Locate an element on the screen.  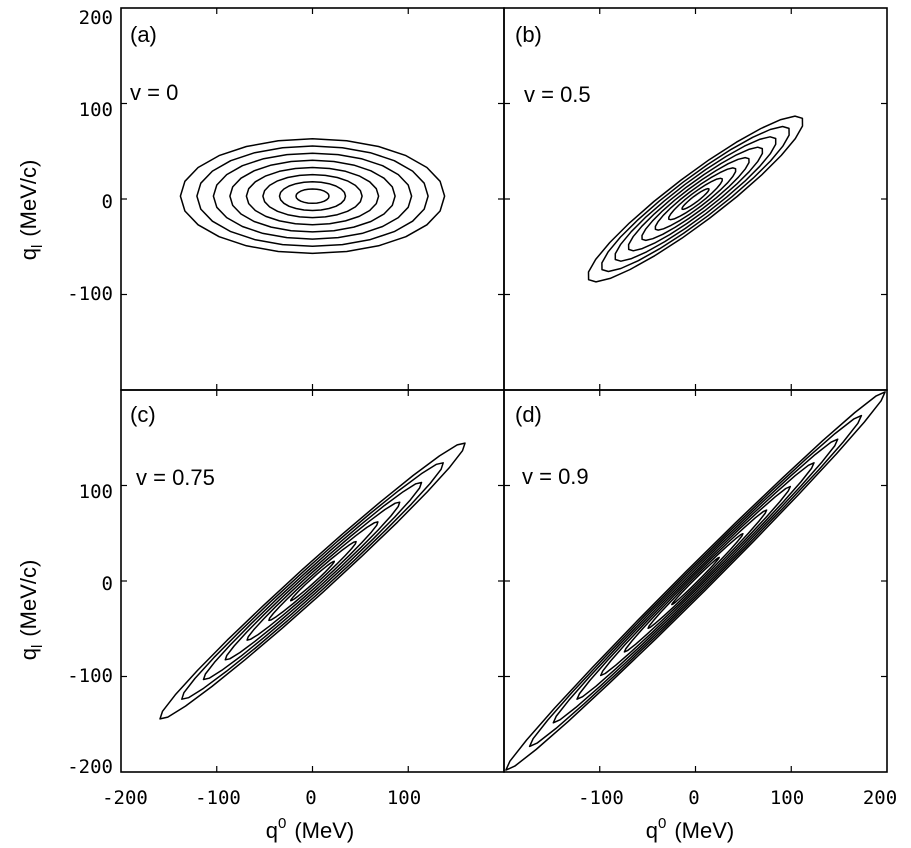
y-axis-title-top-unit: (MeV/c) is located at coordinates (28, 198).